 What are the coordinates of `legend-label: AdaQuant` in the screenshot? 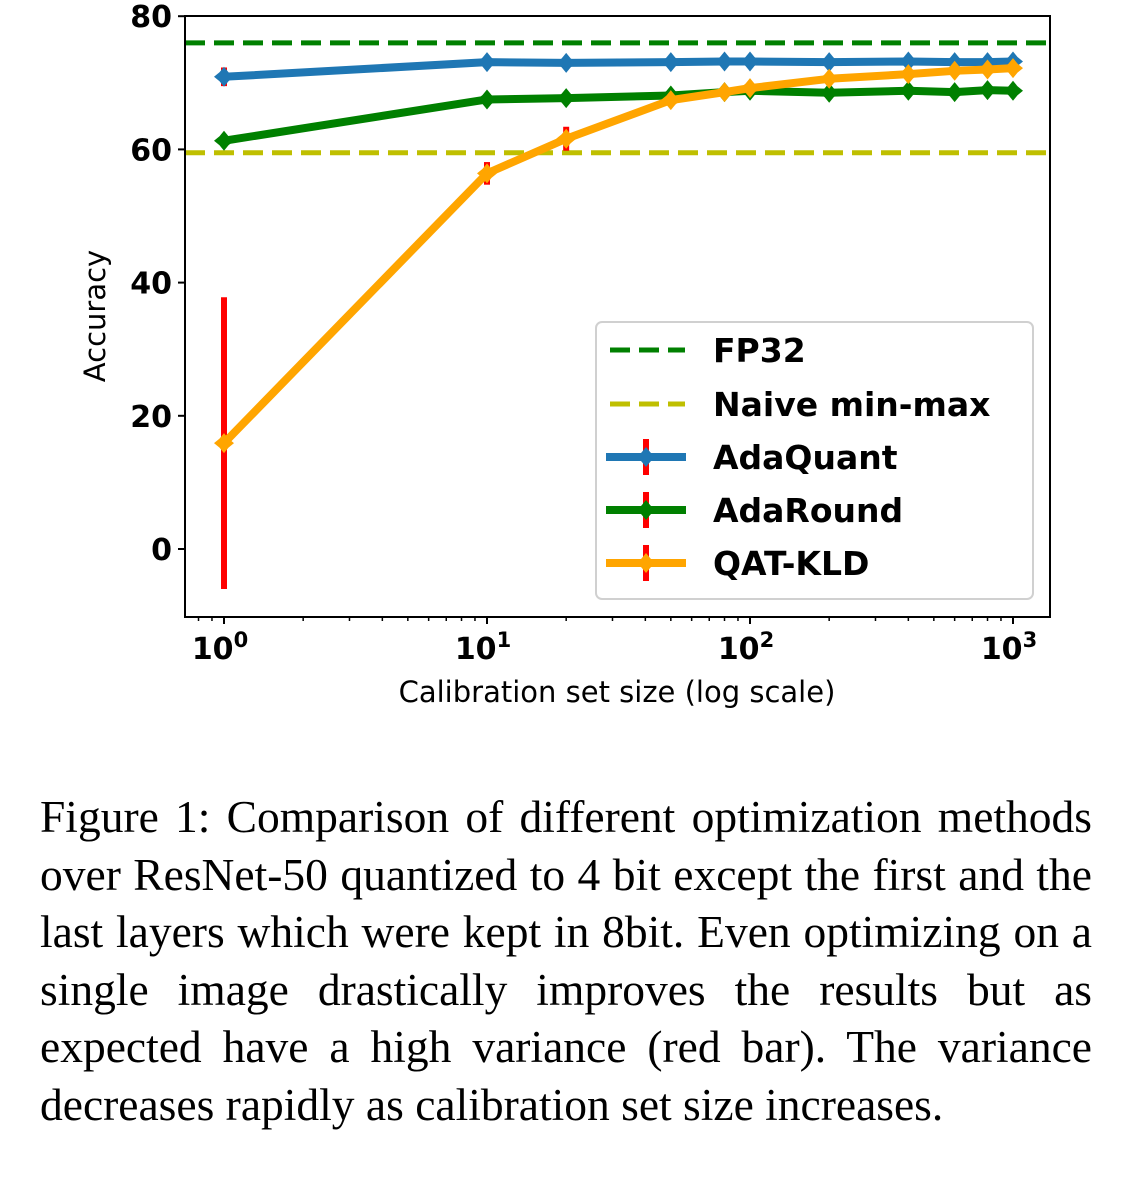 It's located at (805, 457).